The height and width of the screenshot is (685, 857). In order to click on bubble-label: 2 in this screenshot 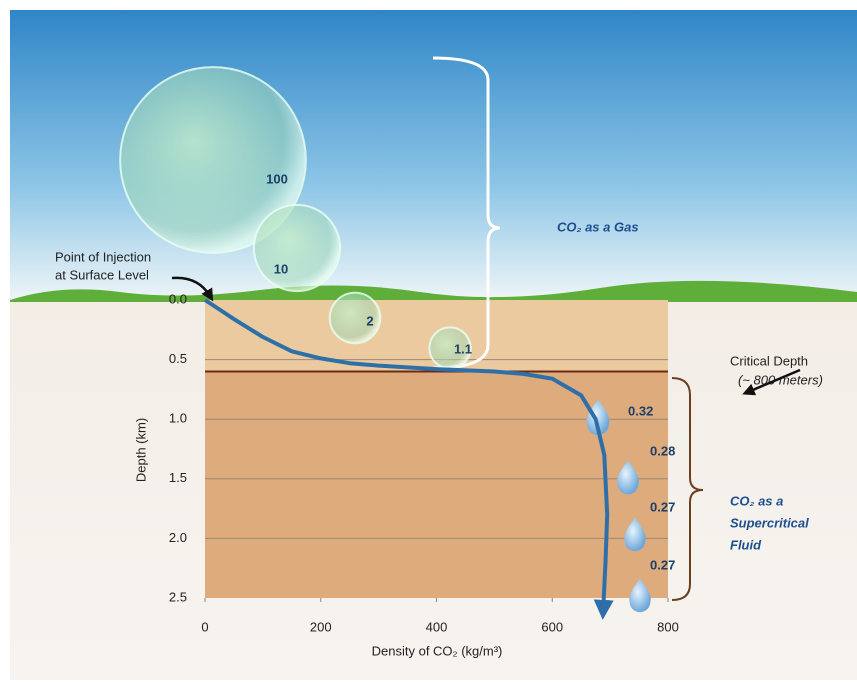, I will do `click(369, 320)`.